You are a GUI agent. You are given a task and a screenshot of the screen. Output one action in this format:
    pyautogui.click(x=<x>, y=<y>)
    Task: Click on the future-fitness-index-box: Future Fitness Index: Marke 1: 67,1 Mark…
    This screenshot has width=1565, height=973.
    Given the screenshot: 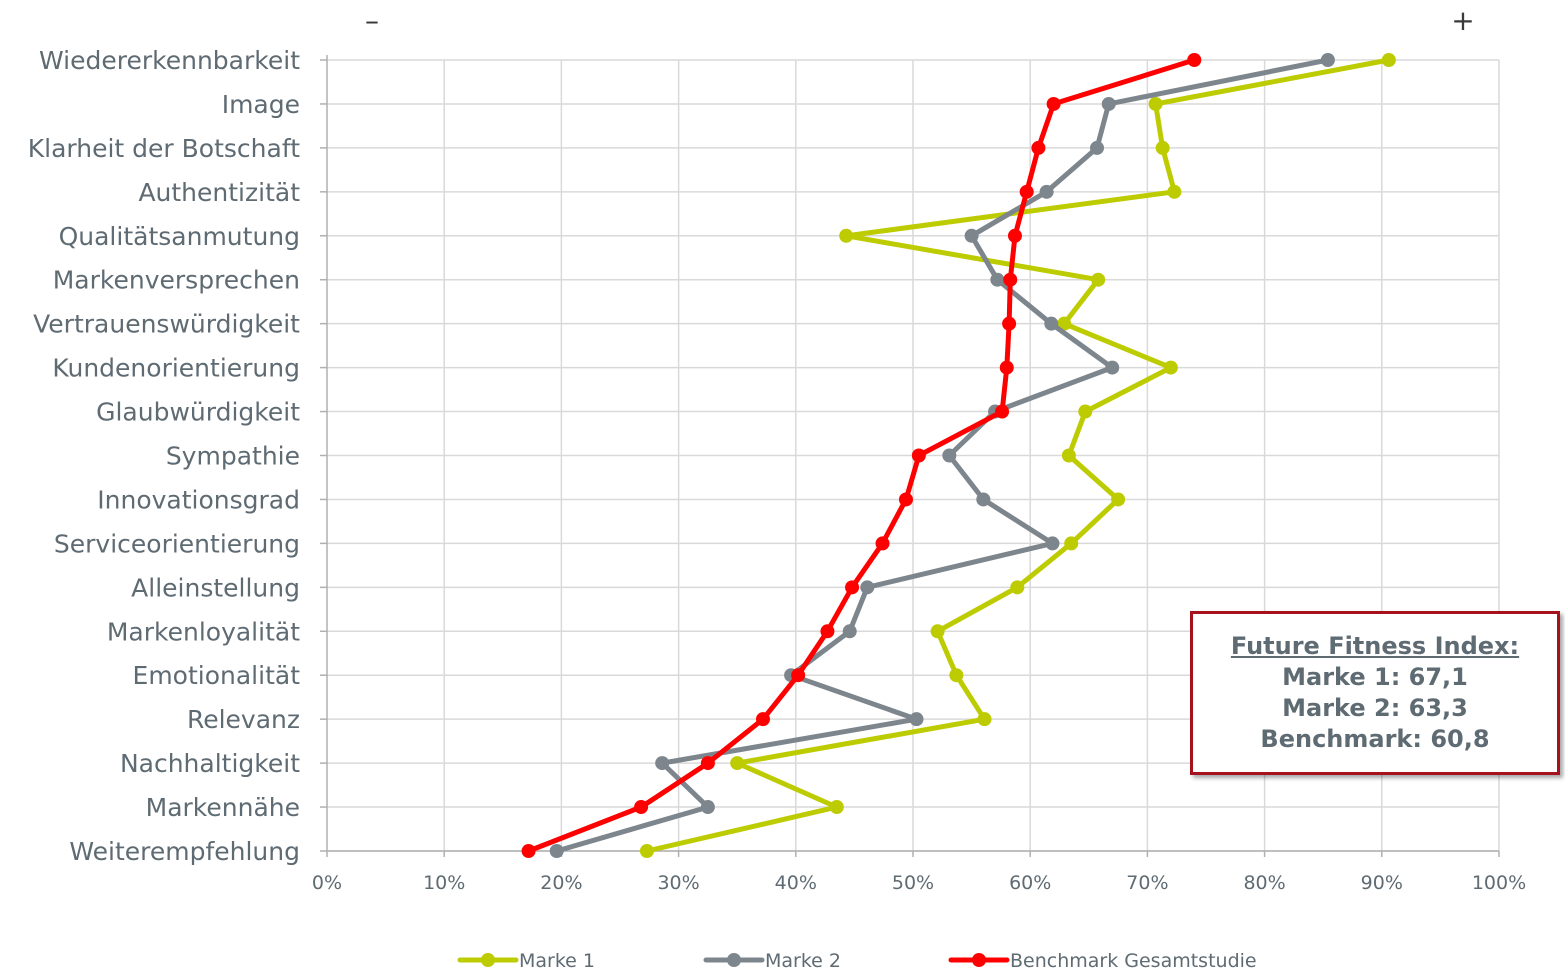 What is the action you would take?
    pyautogui.click(x=1375, y=693)
    